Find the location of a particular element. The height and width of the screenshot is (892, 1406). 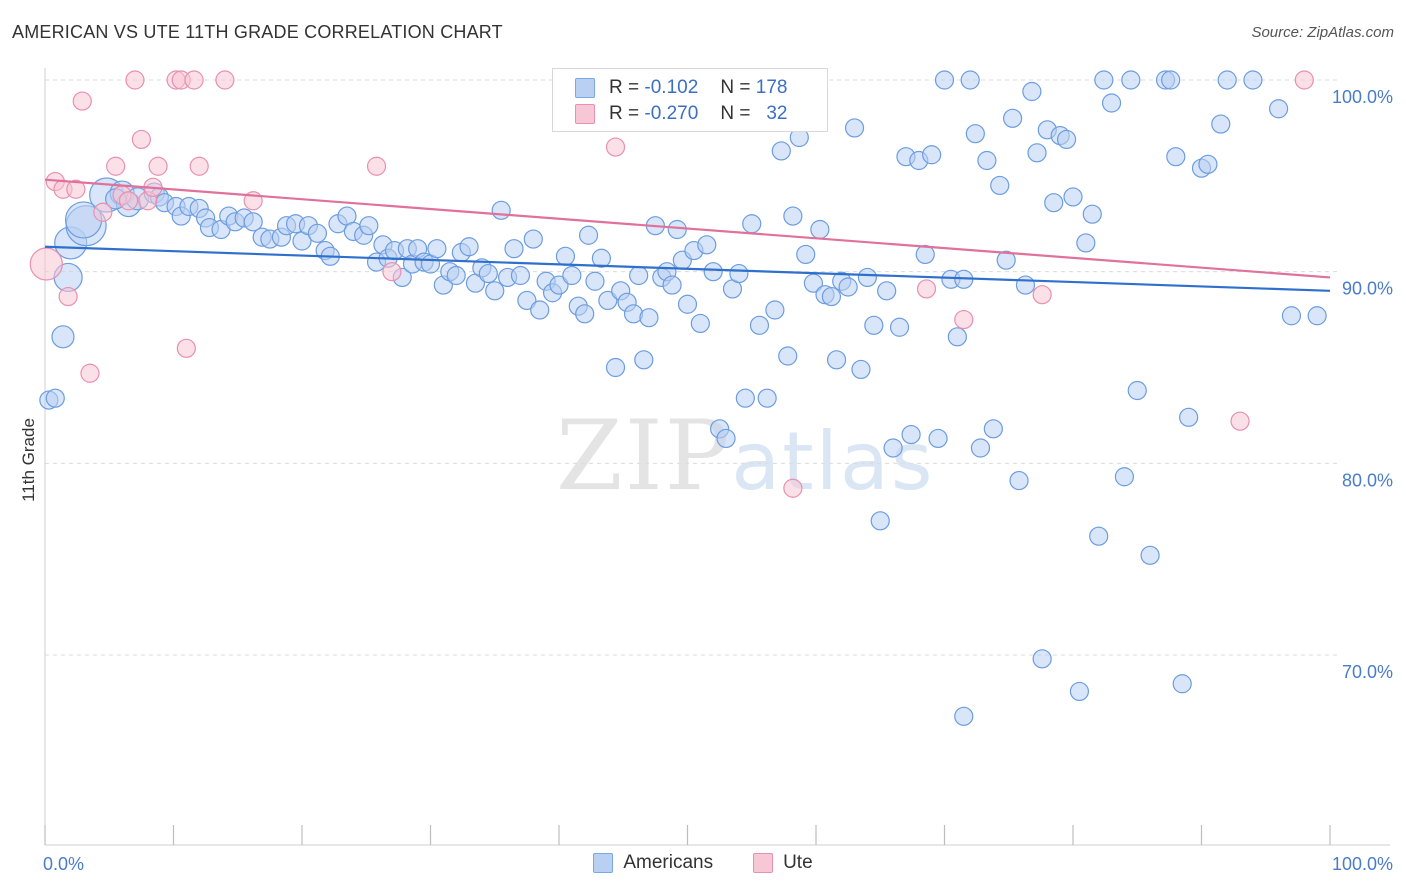

watermark-atlas: atlas is located at coordinates (833, 461).